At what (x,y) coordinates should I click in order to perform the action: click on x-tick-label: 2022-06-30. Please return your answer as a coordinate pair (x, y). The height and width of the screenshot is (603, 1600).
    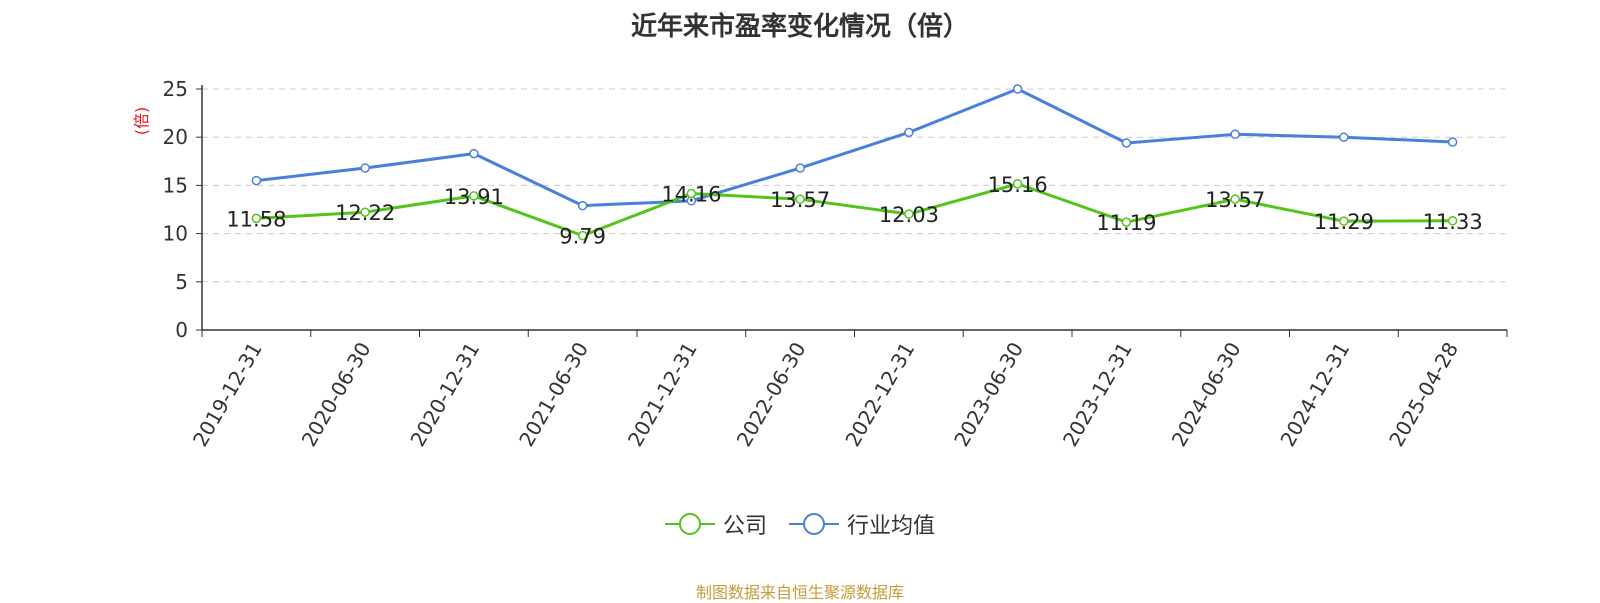
    Looking at the image, I should click on (771, 394).